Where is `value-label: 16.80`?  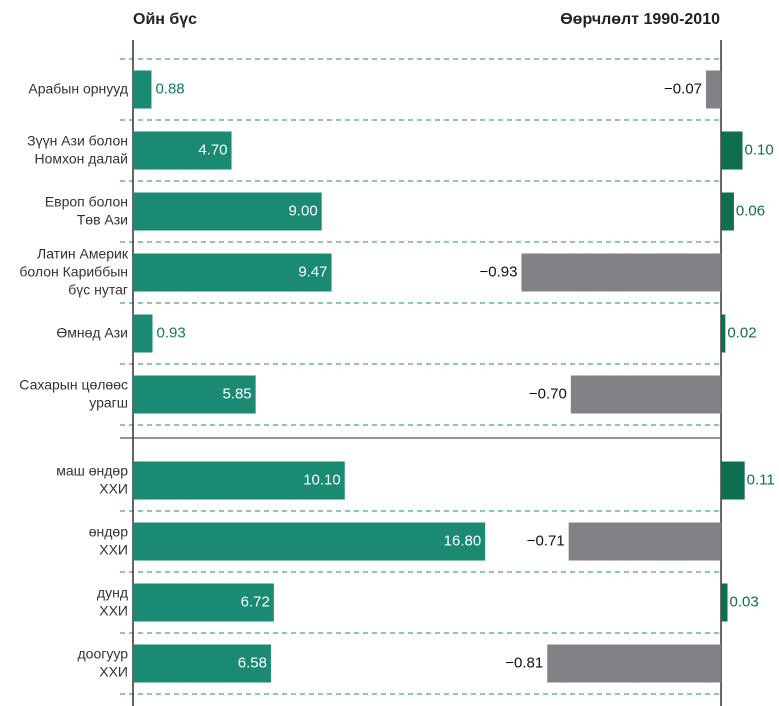 value-label: 16.80 is located at coordinates (463, 540).